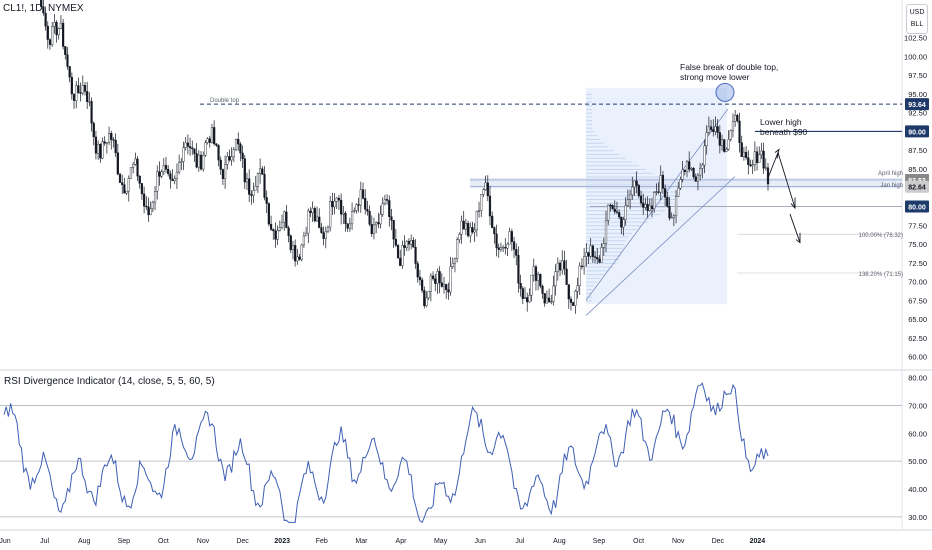  Describe the element at coordinates (163, 541) in the screenshot. I see `time-tick-label: Oct` at that location.